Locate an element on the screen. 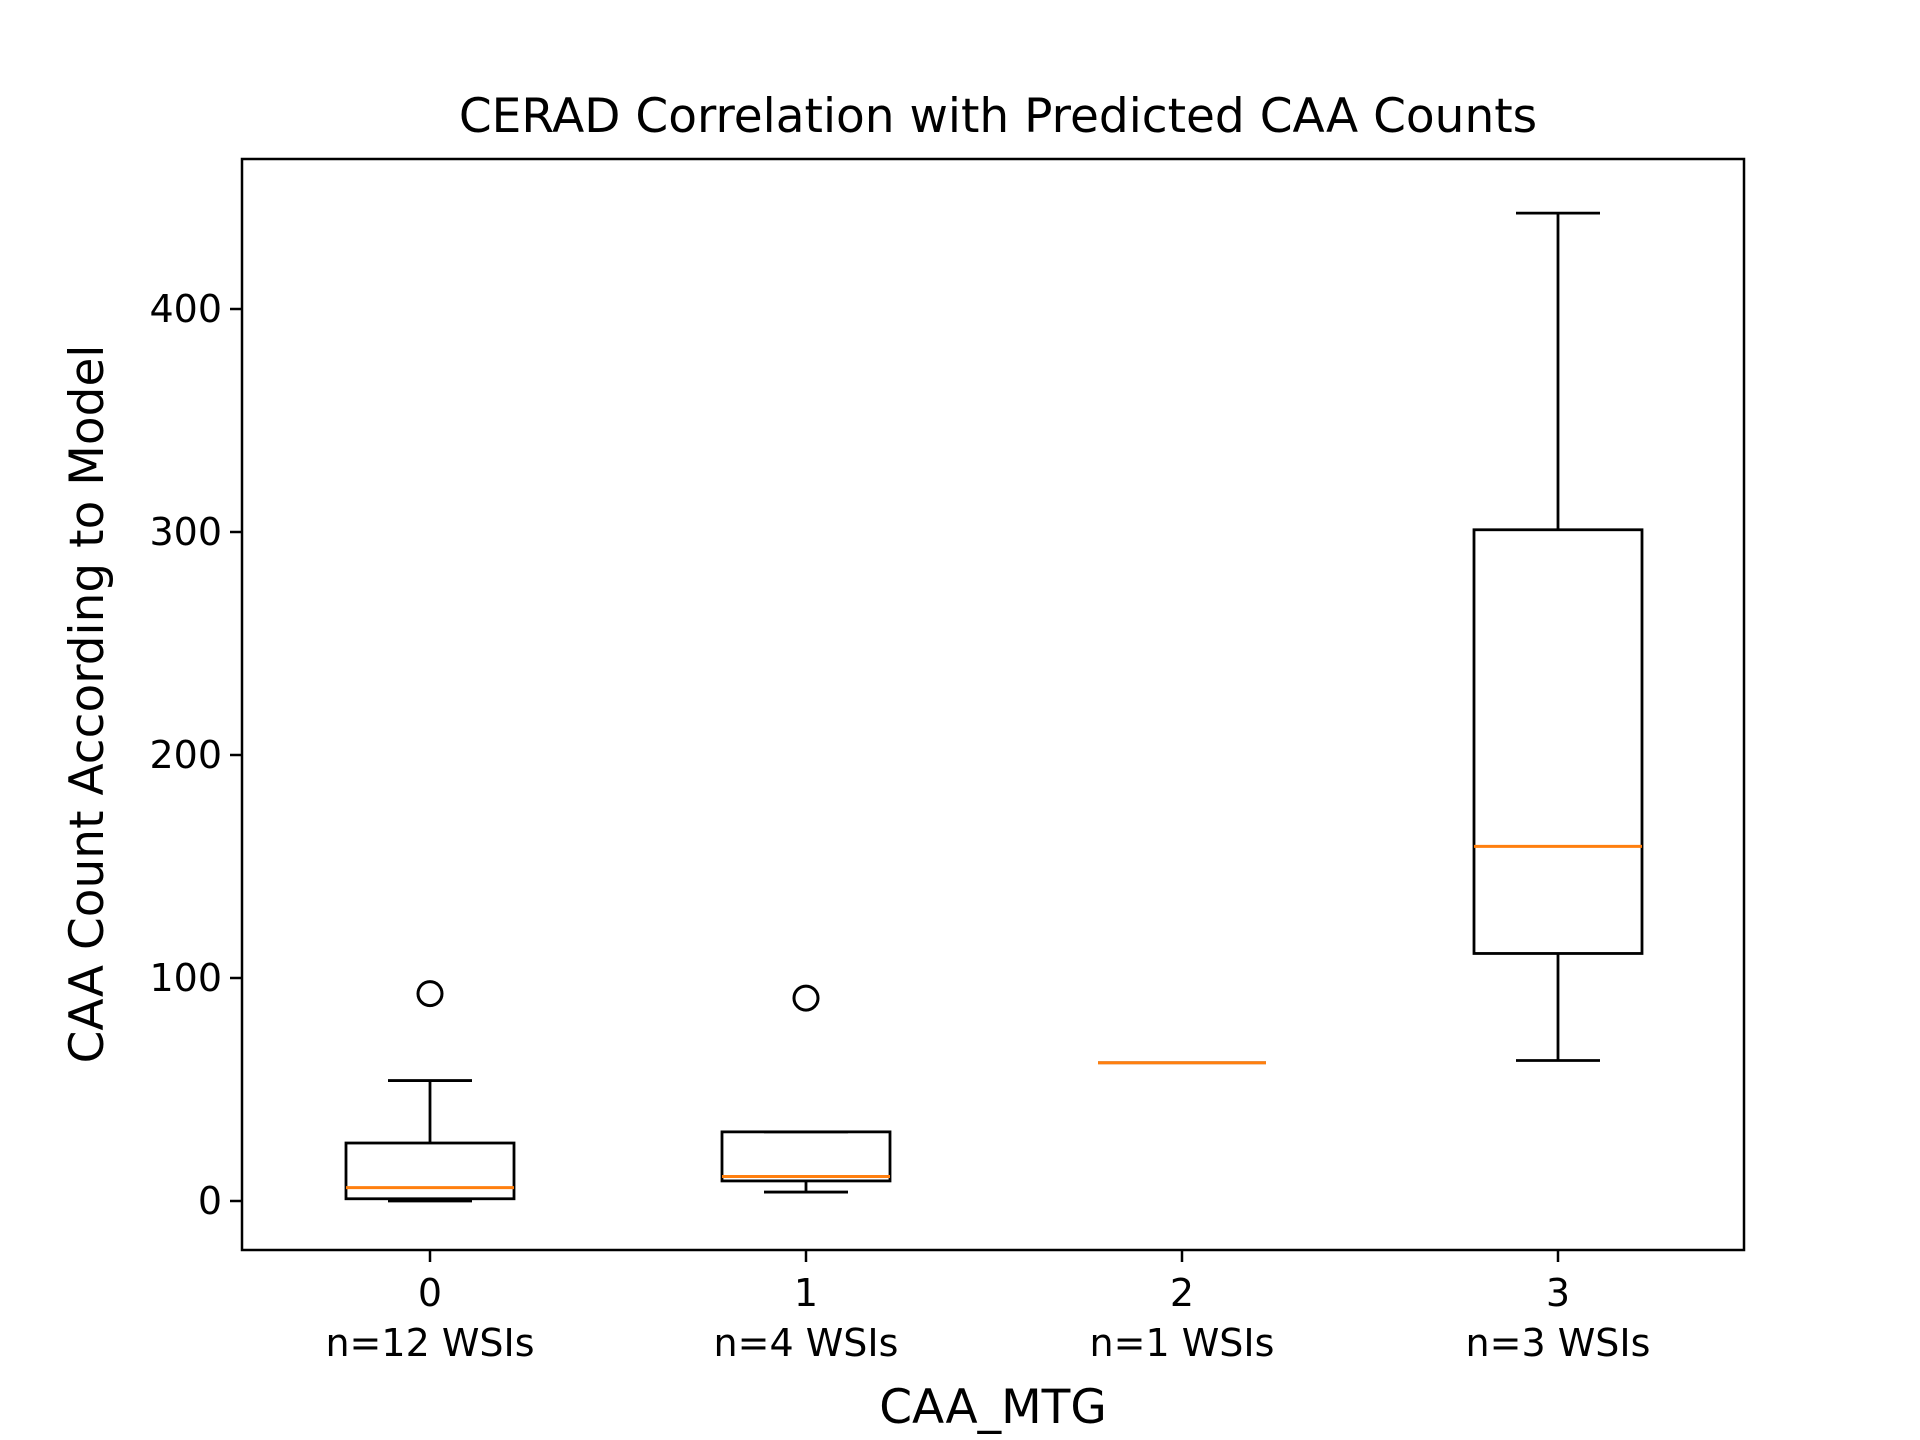 Image resolution: width=1920 pixels, height=1440 pixels. box-group-2: 2 n=1 WSIs is located at coordinates (1182, 1213).